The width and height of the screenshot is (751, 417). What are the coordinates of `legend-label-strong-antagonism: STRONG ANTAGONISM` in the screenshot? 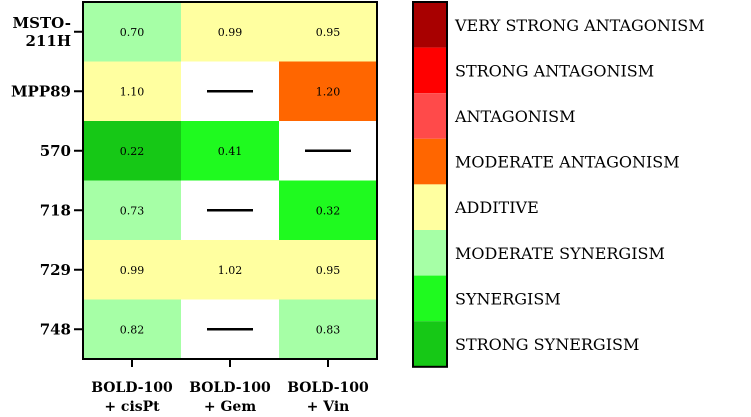 It's located at (554, 70).